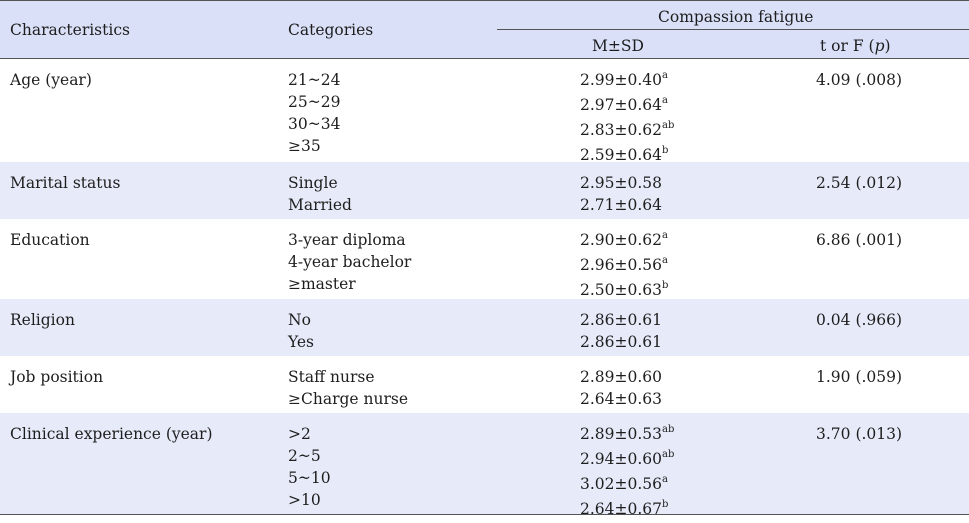 Image resolution: width=969 pixels, height=523 pixels. Describe the element at coordinates (348, 388) in the screenshot. I see `categories-cell: Staff nurse ≥Charge nurse` at that location.